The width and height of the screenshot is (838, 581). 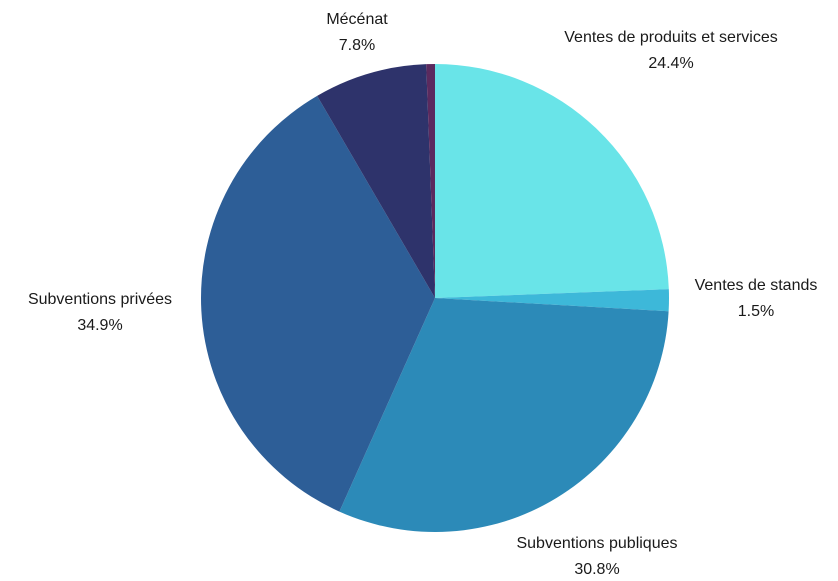 What do you see at coordinates (670, 37) in the screenshot?
I see `slice-label: Ventes de produits et services` at bounding box center [670, 37].